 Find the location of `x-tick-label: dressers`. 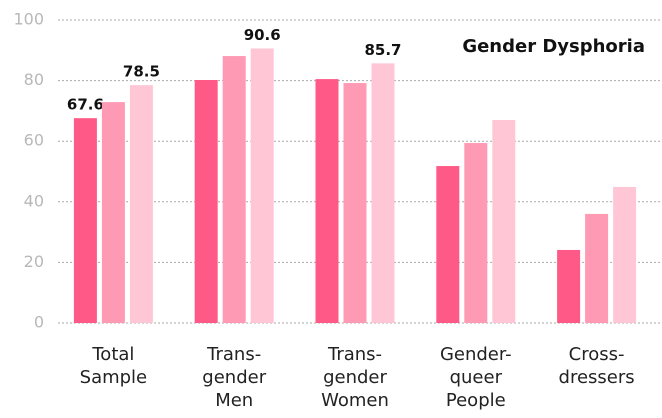

x-tick-label: dressers is located at coordinates (597, 377).